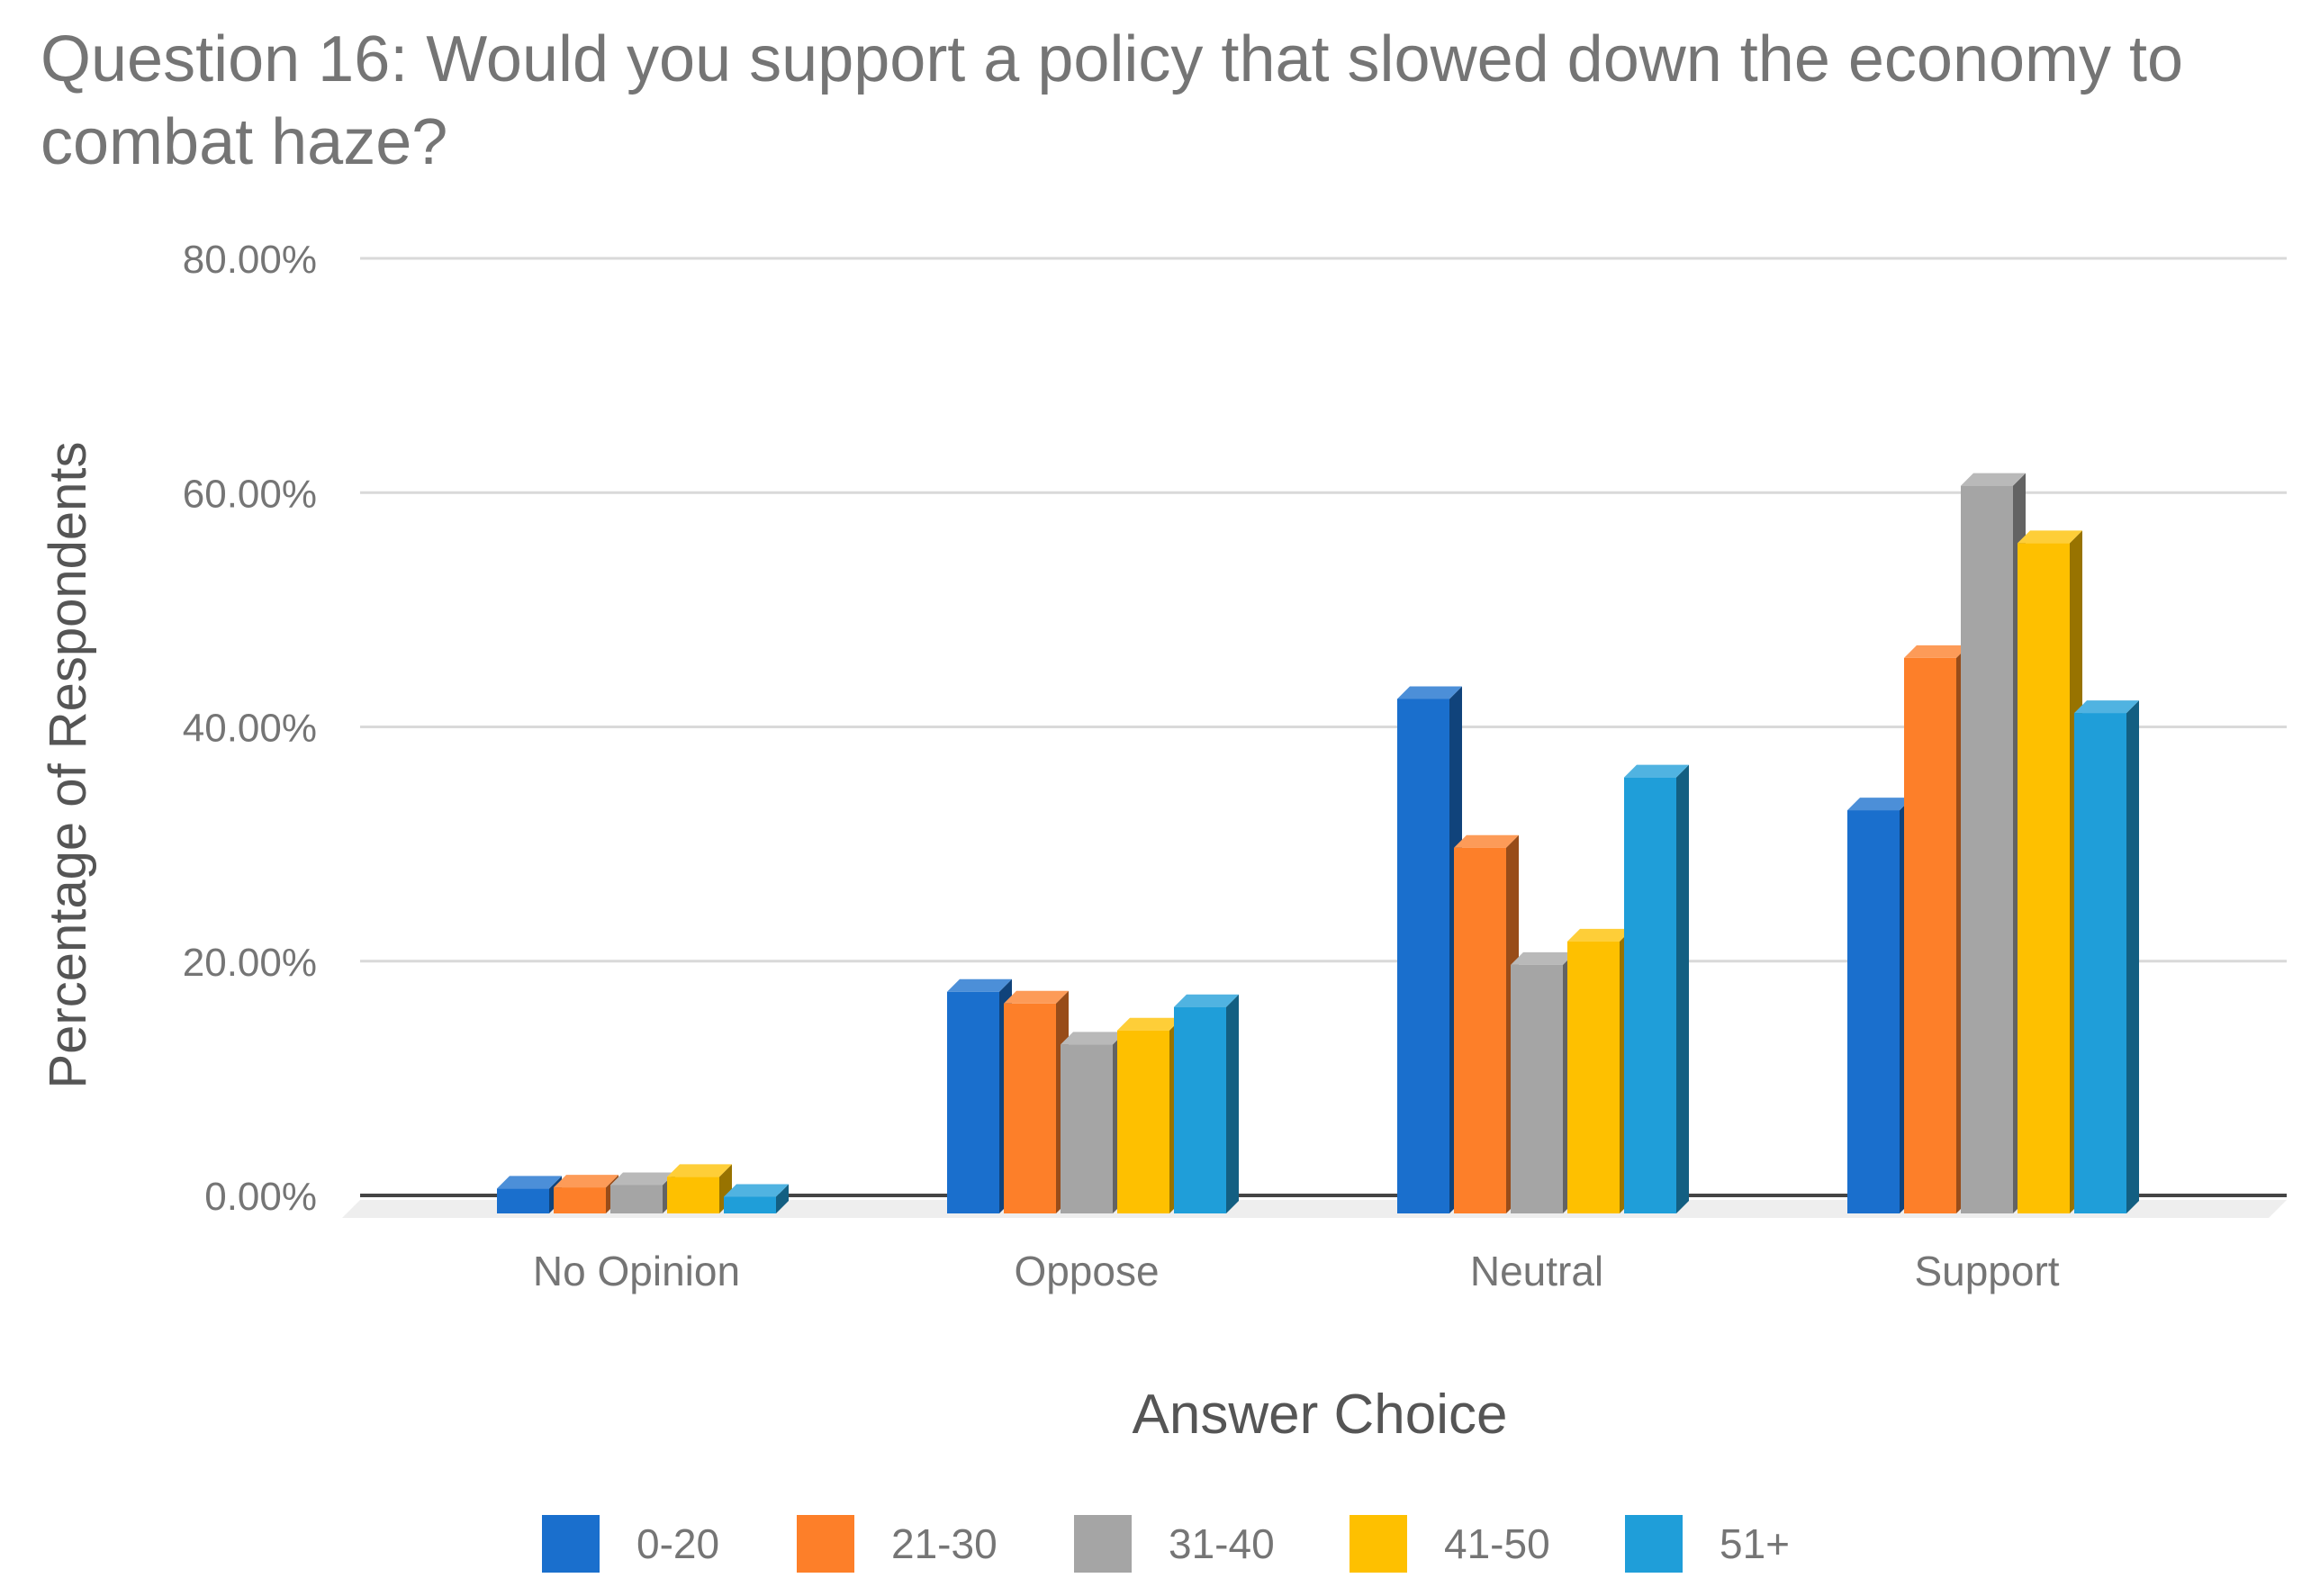 This screenshot has width=2320, height=1596. Describe the element at coordinates (1320, 1415) in the screenshot. I see `x-axis-label: Answer Choice` at that location.